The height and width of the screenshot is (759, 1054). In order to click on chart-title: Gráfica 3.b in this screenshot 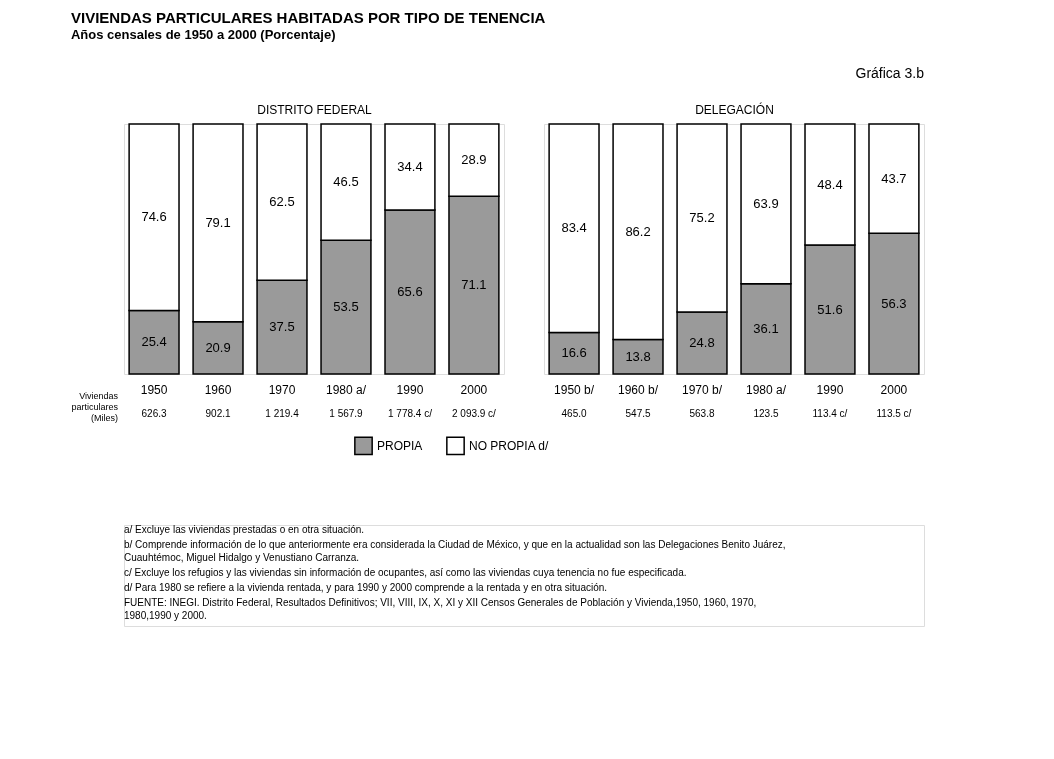, I will do `click(890, 73)`.